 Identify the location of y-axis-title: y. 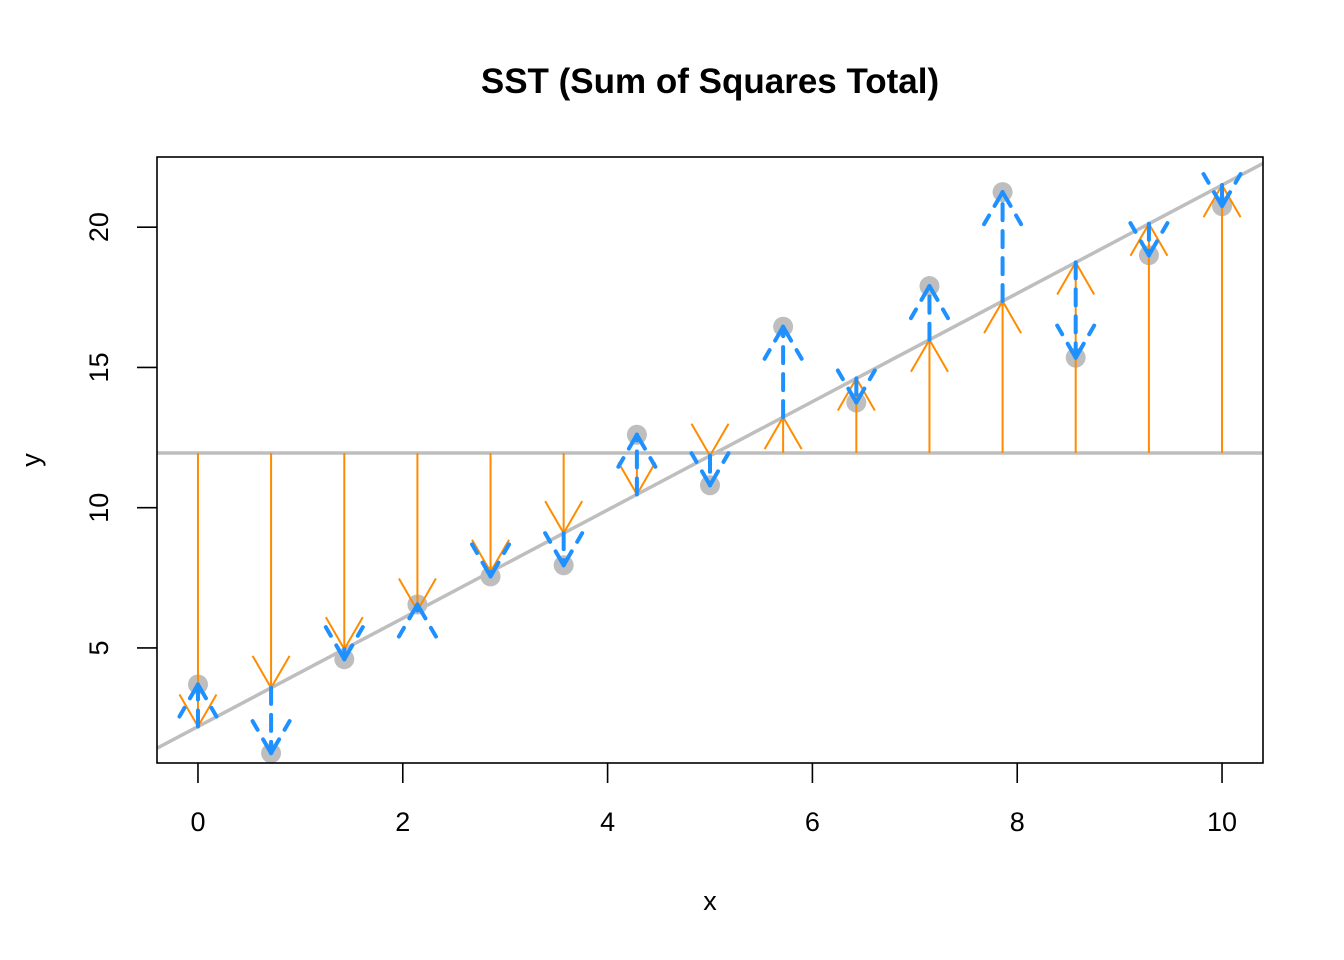
(31, 460).